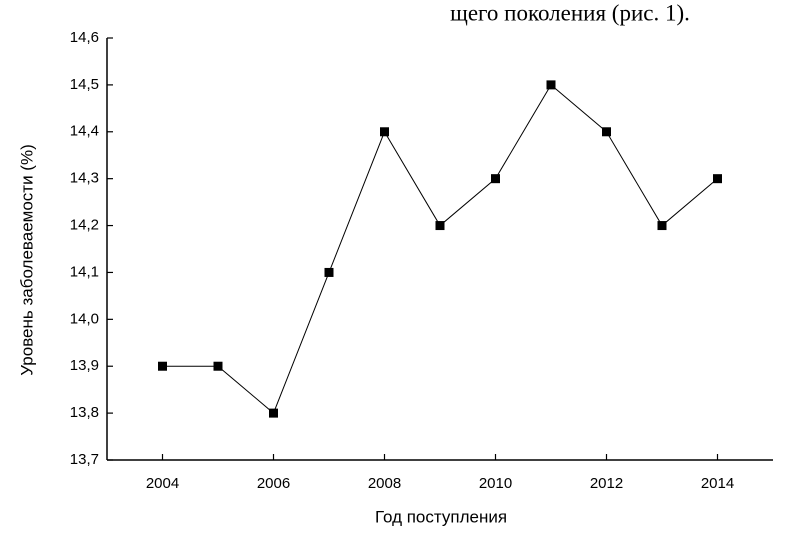 The width and height of the screenshot is (807, 545). Describe the element at coordinates (273, 483) in the screenshot. I see `x-tick-label: 2006` at that location.